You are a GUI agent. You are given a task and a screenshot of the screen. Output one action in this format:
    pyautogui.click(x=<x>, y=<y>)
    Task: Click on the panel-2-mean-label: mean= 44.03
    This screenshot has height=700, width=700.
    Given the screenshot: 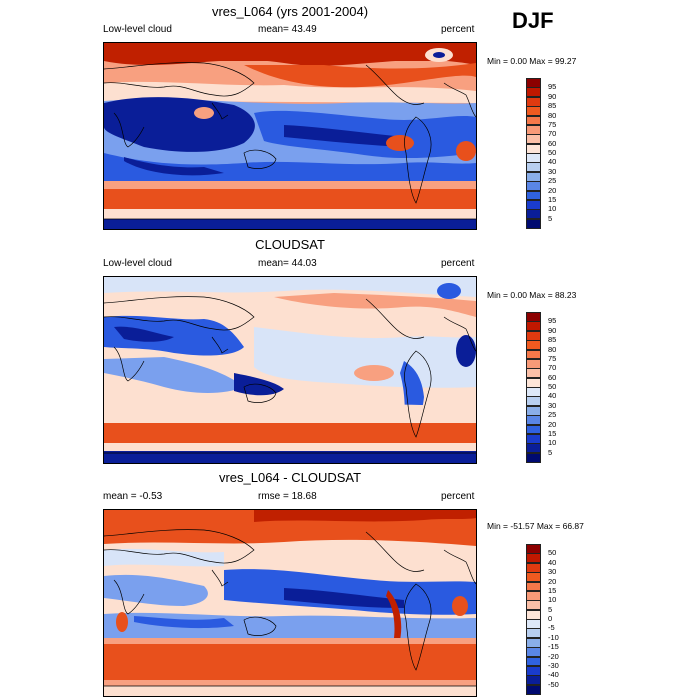 What is the action you would take?
    pyautogui.click(x=287, y=263)
    